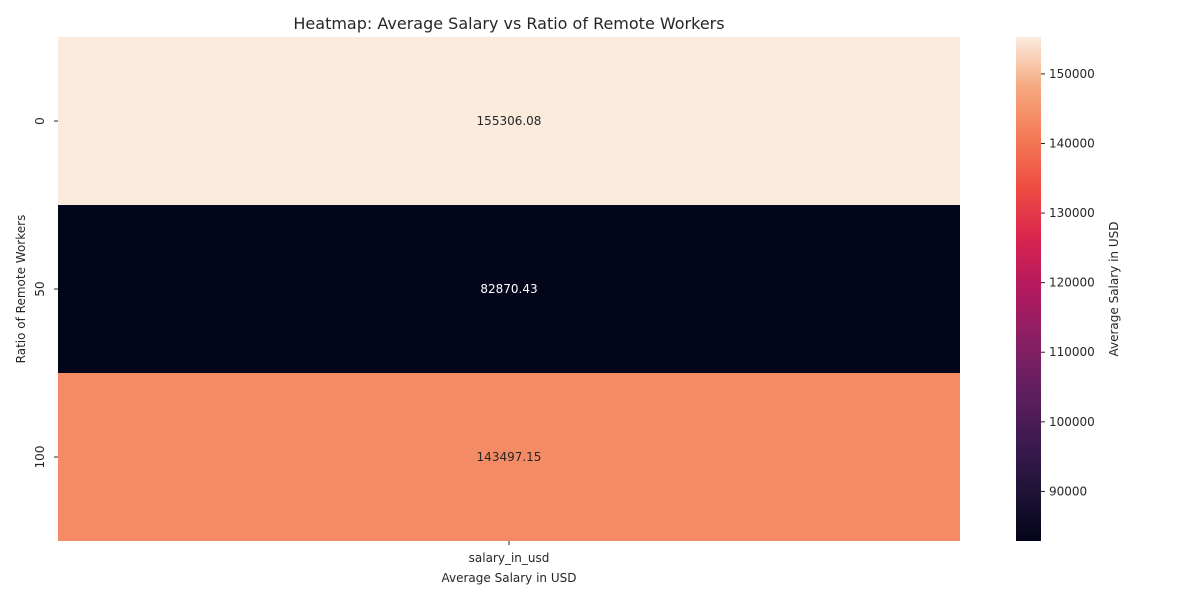 The width and height of the screenshot is (1200, 600). I want to click on colorbar-tick-label: 100000, so click(1072, 422).